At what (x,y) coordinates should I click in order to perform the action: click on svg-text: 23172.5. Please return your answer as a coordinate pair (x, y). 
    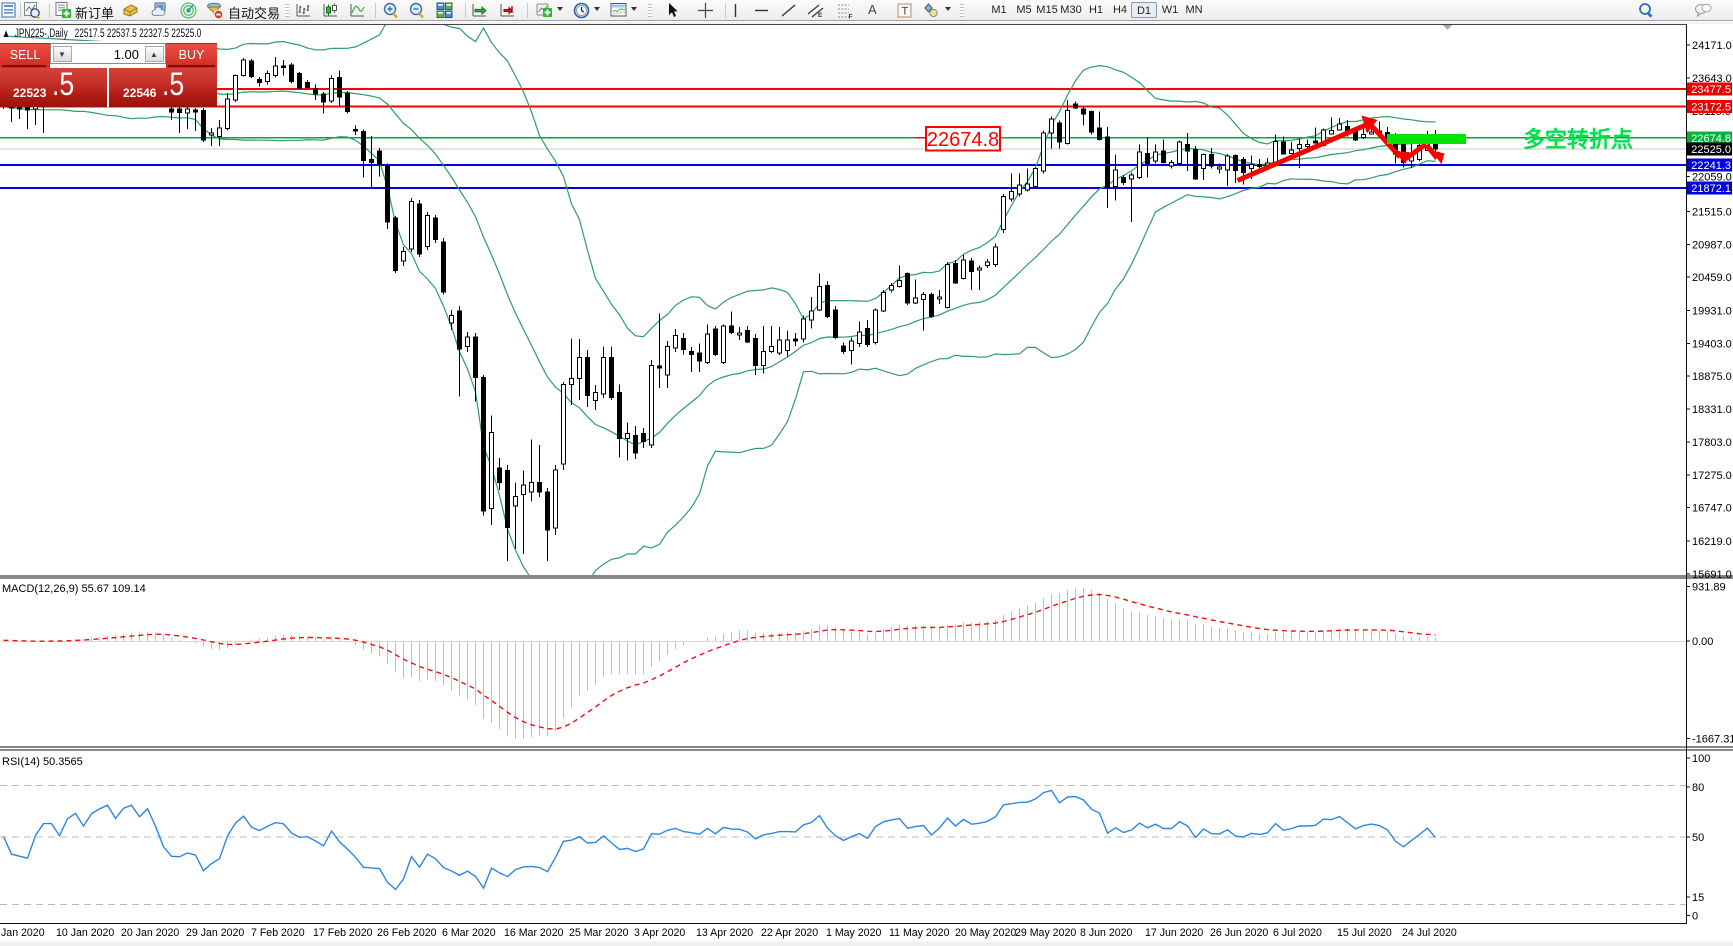
    Looking at the image, I should click on (1711, 108).